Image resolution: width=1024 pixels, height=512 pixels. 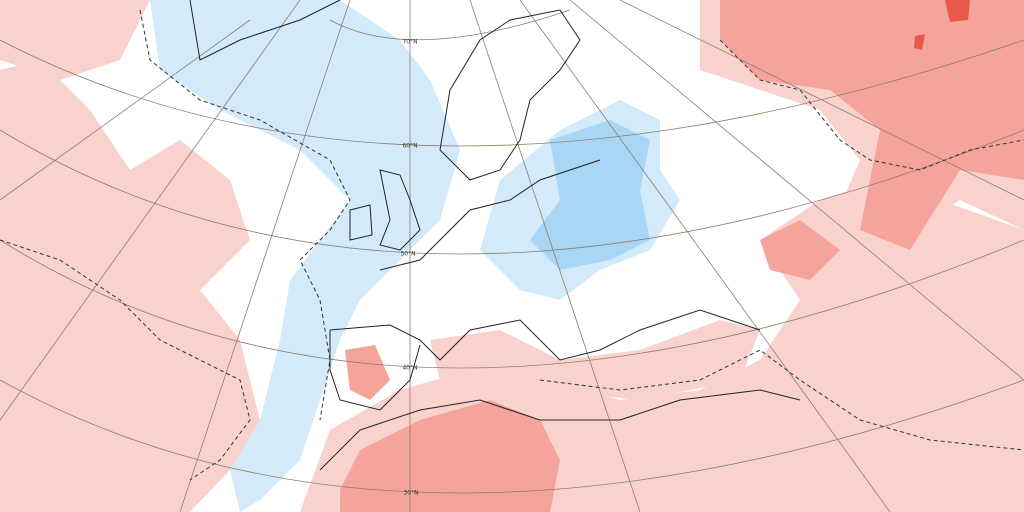 I want to click on latitude-label: 30°N, so click(x=410, y=493).